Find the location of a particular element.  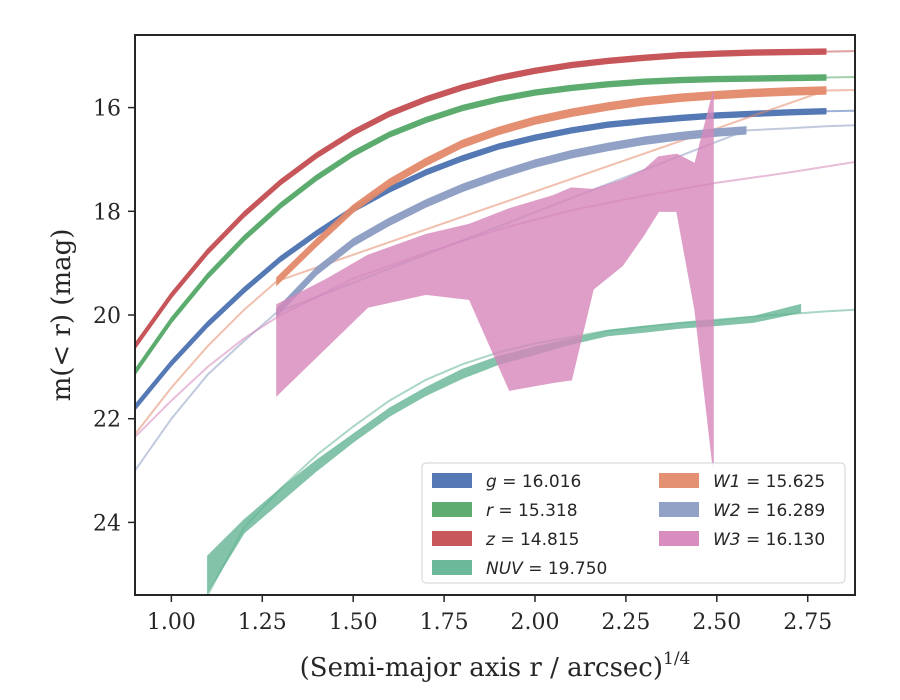

legend-label: NUV = 19.750 is located at coordinates (546, 569).